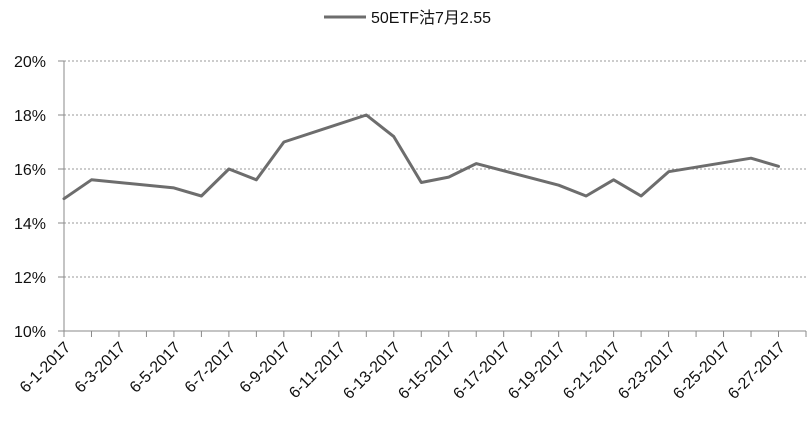 The width and height of the screenshot is (808, 429). Describe the element at coordinates (592, 371) in the screenshot. I see `x-tick-label: 6-21-2017` at that location.